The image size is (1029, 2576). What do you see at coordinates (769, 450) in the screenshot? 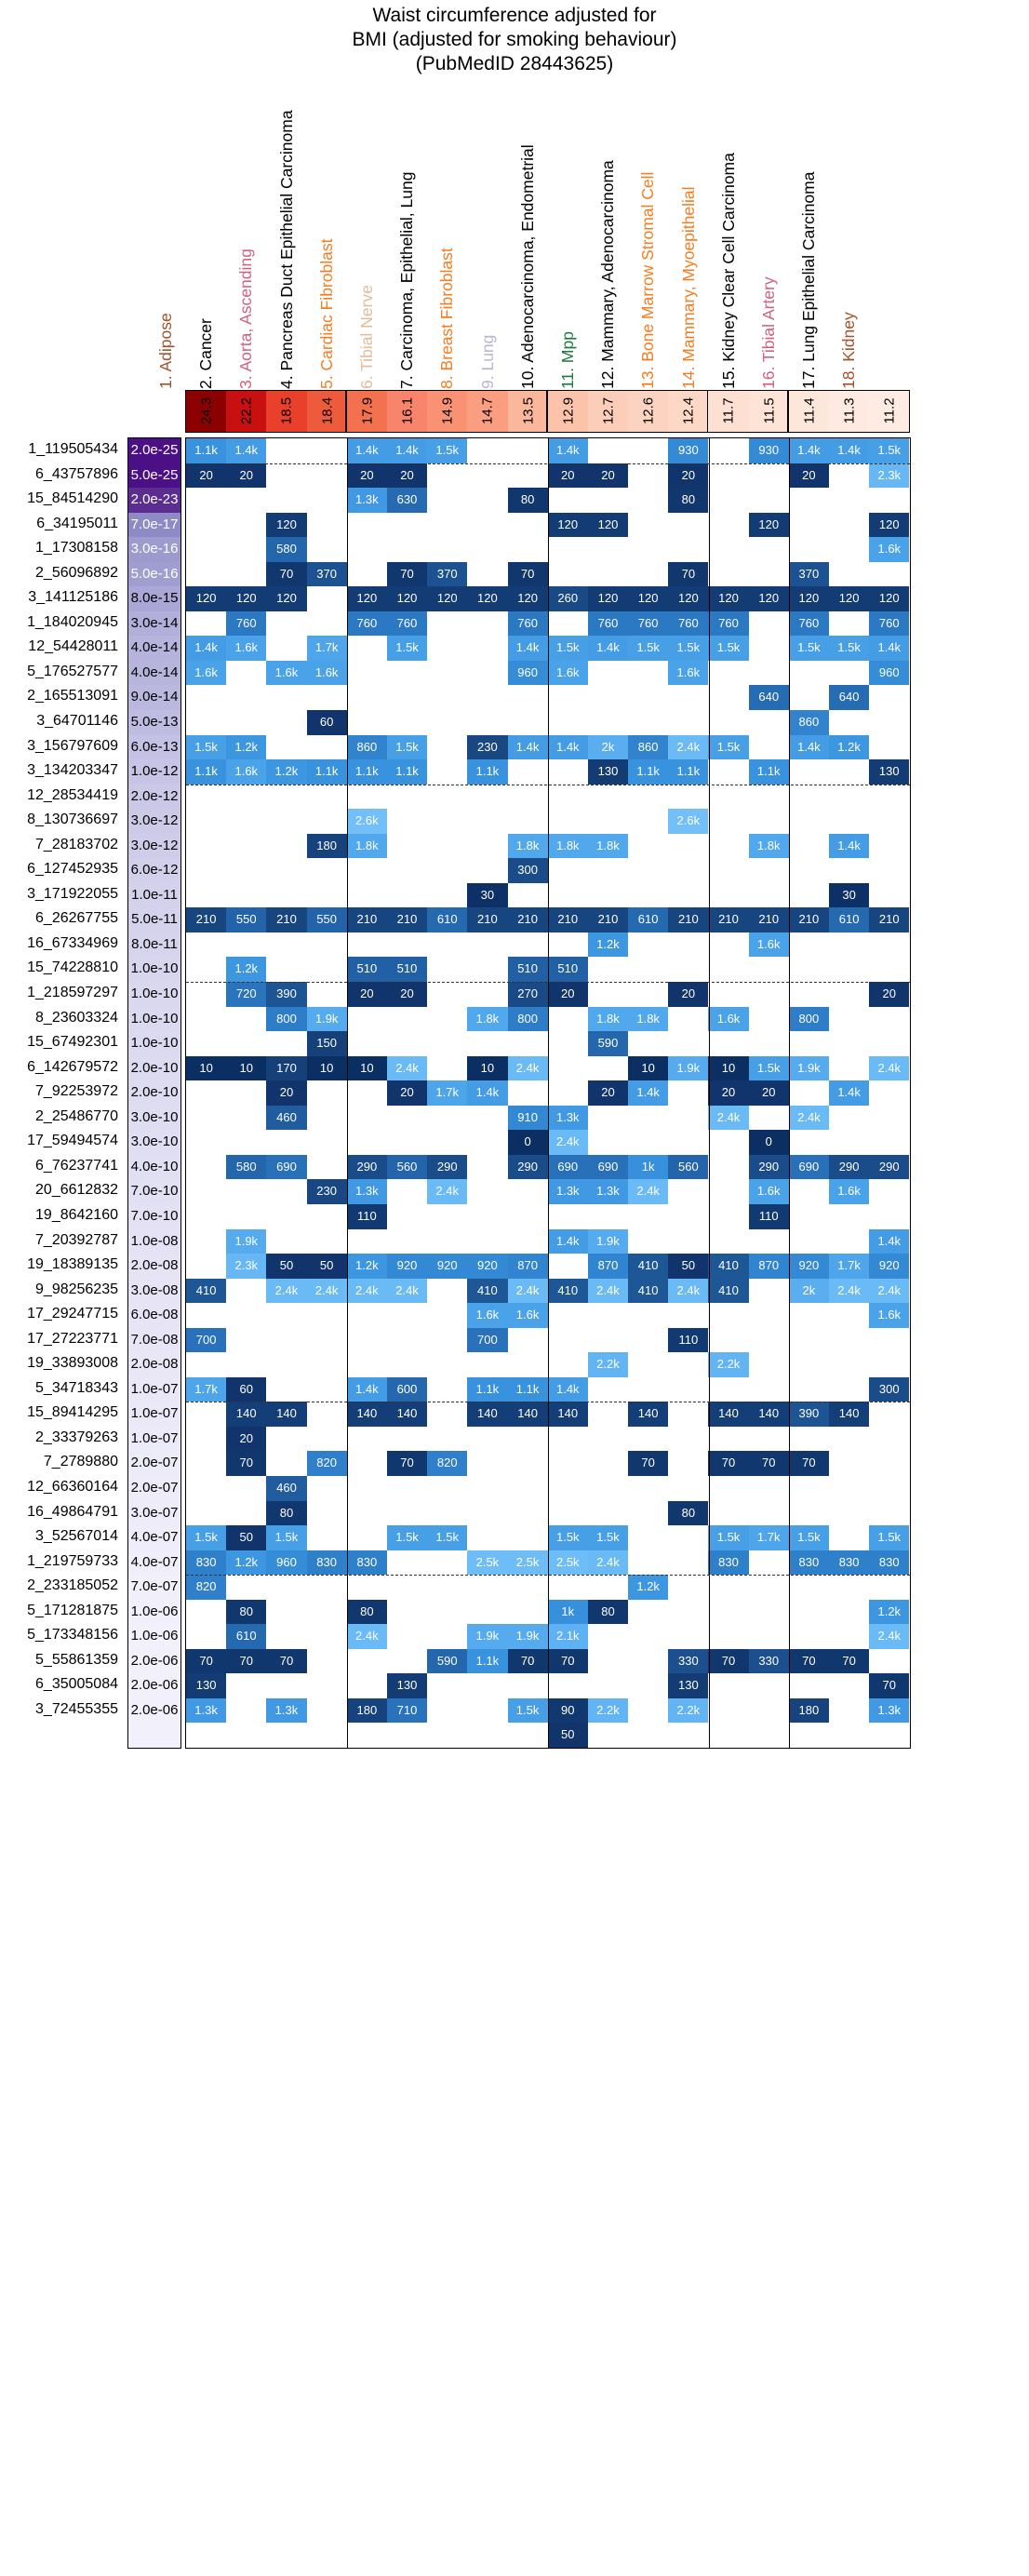
I see `heatmap-cell: 930` at bounding box center [769, 450].